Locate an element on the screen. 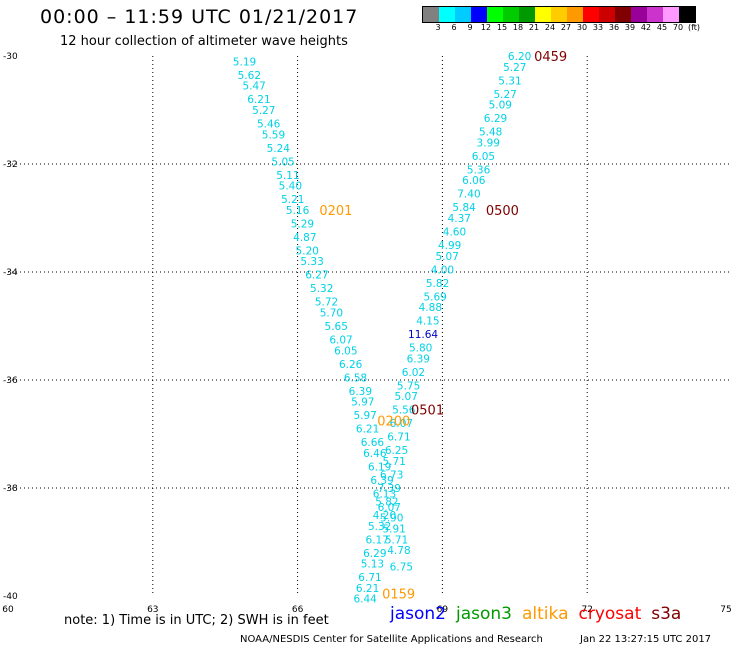  wave-height-label: 6.13 is located at coordinates (384, 494).